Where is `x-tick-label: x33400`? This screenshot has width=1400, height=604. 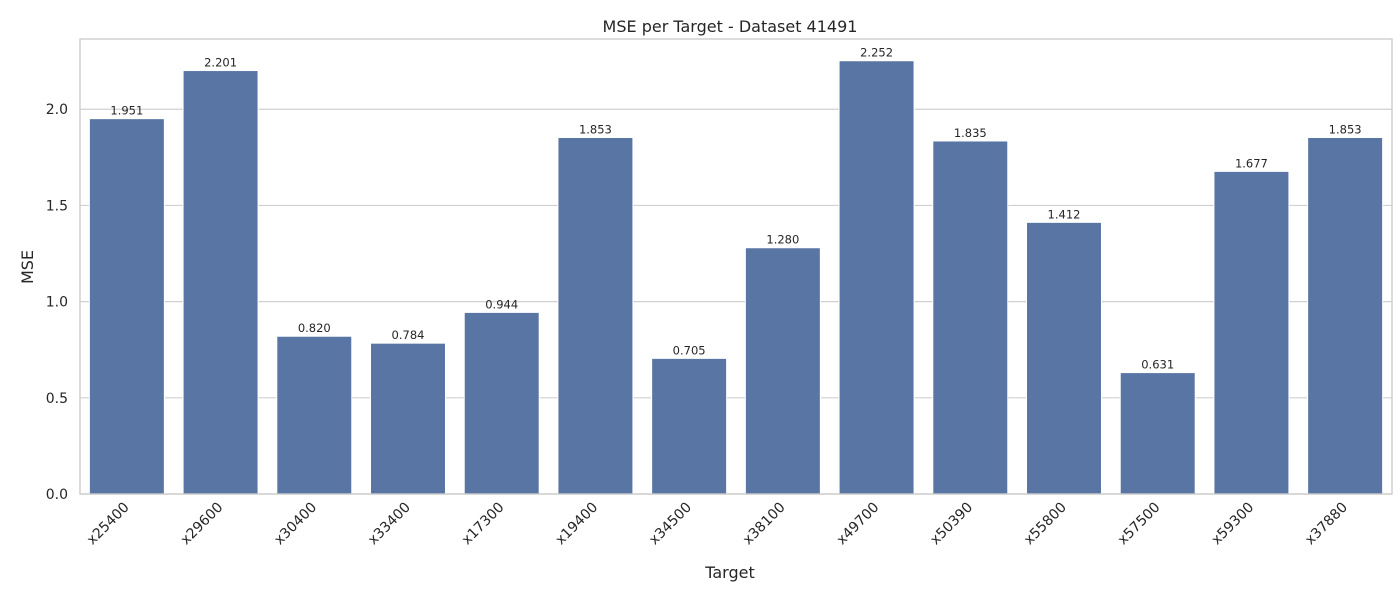
x-tick-label: x33400 is located at coordinates (389, 524).